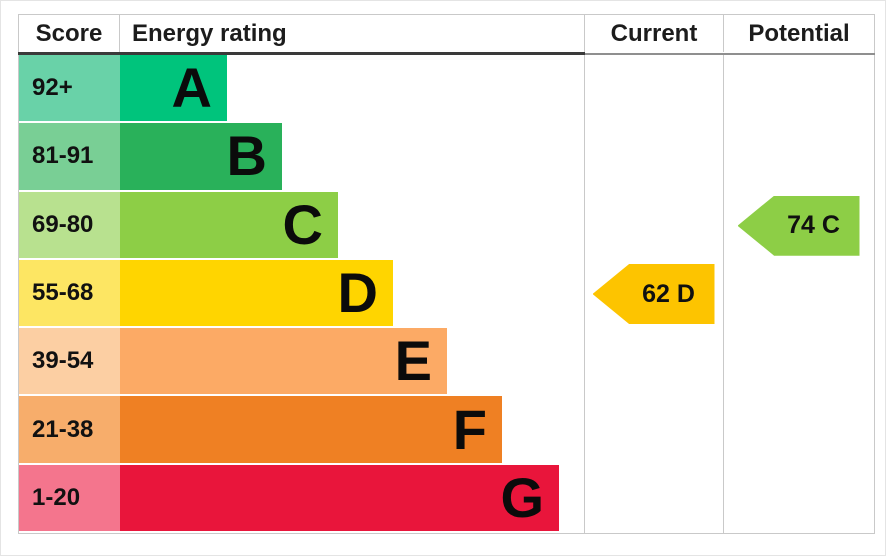 The image size is (886, 556). I want to click on potential-column-divider, so click(723, 294).